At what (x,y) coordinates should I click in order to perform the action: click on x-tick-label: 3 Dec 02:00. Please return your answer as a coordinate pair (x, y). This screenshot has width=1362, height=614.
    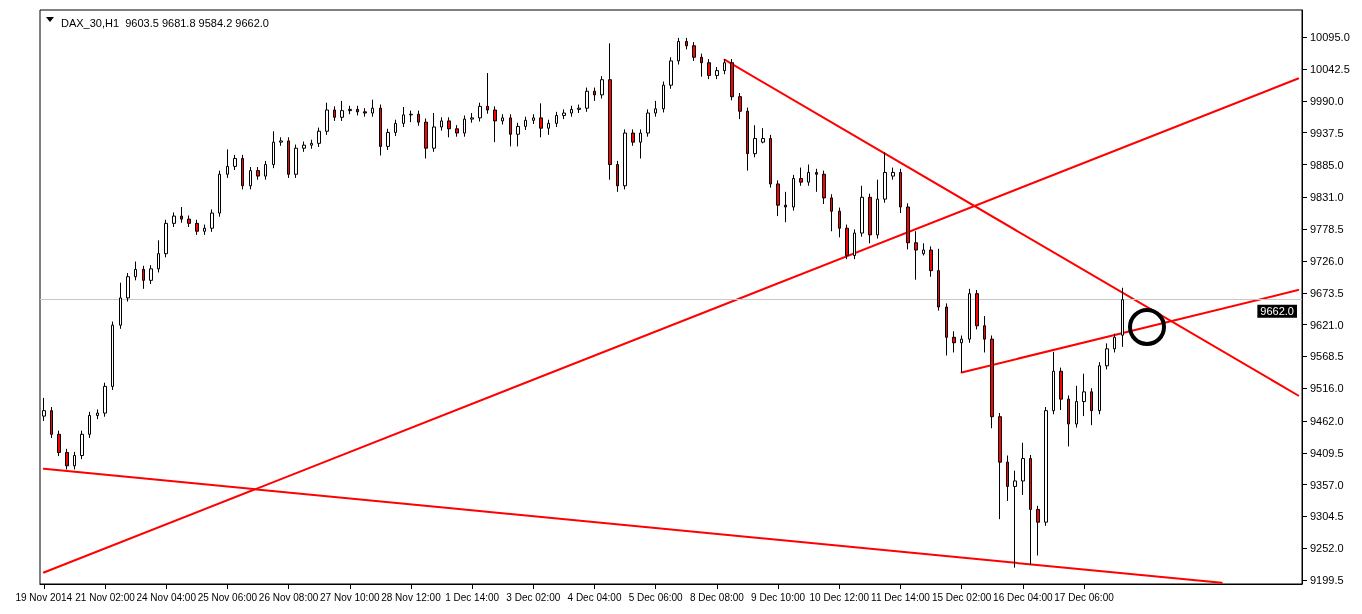
    Looking at the image, I should click on (533, 597).